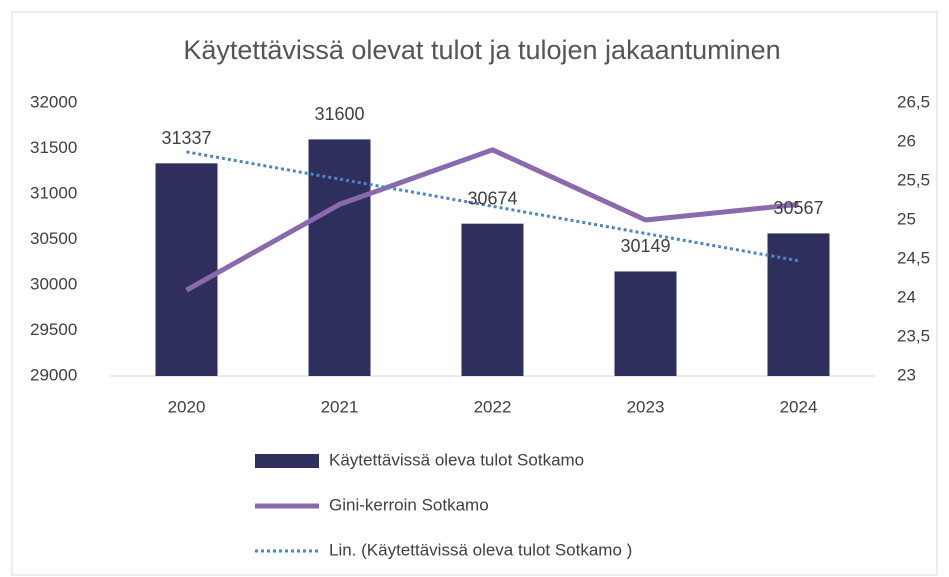 The width and height of the screenshot is (949, 577). What do you see at coordinates (53, 329) in the screenshot?
I see `y-tick-label: 29500` at bounding box center [53, 329].